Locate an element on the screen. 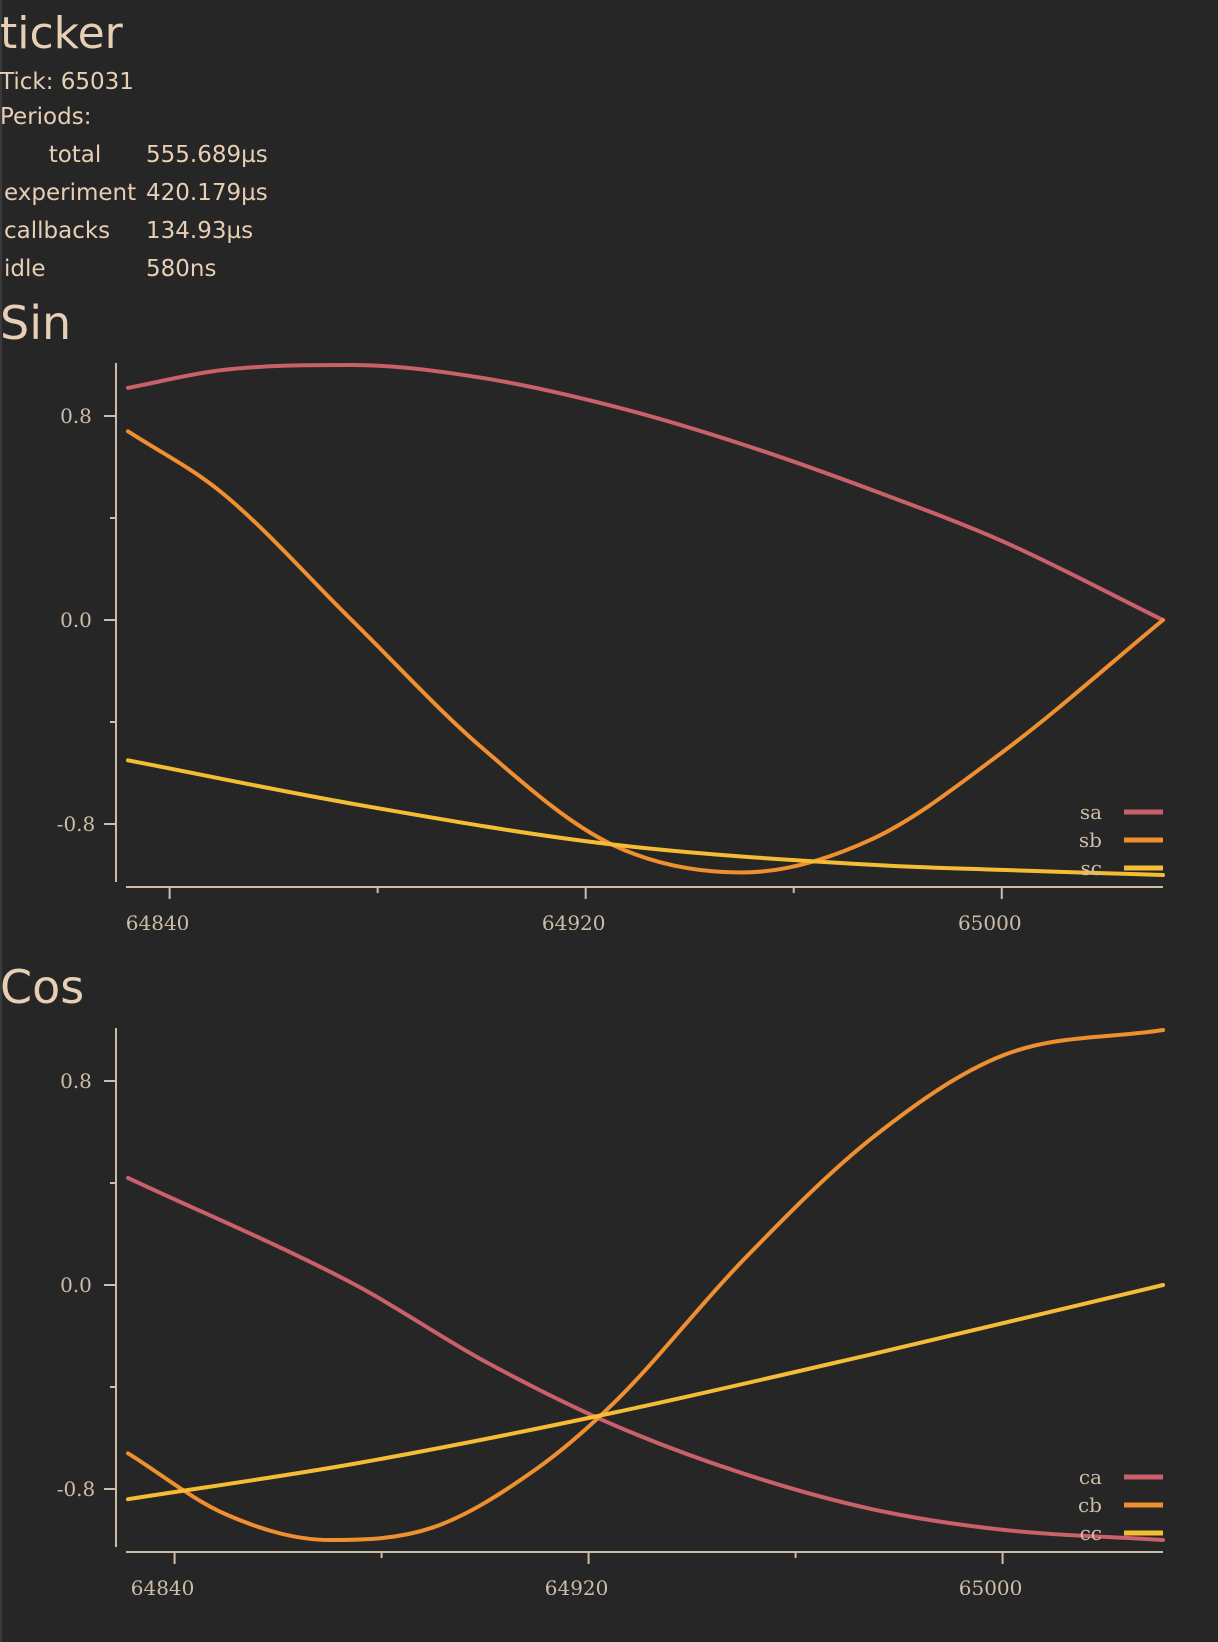 This screenshot has width=1218, height=1642. sin-chart-title: Sin is located at coordinates (36, 323).